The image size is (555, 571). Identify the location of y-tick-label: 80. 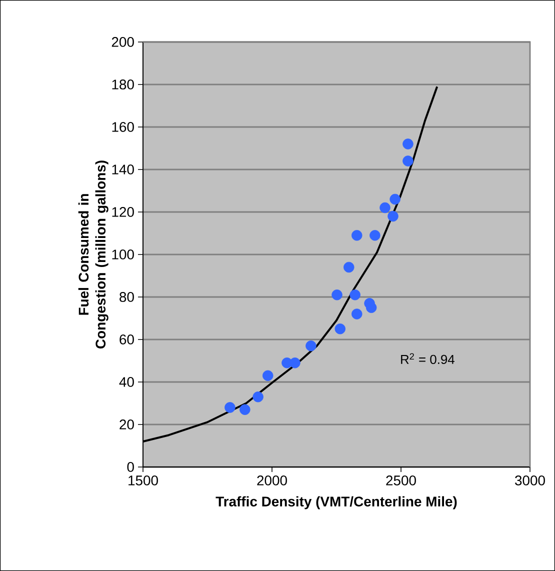
(127, 297).